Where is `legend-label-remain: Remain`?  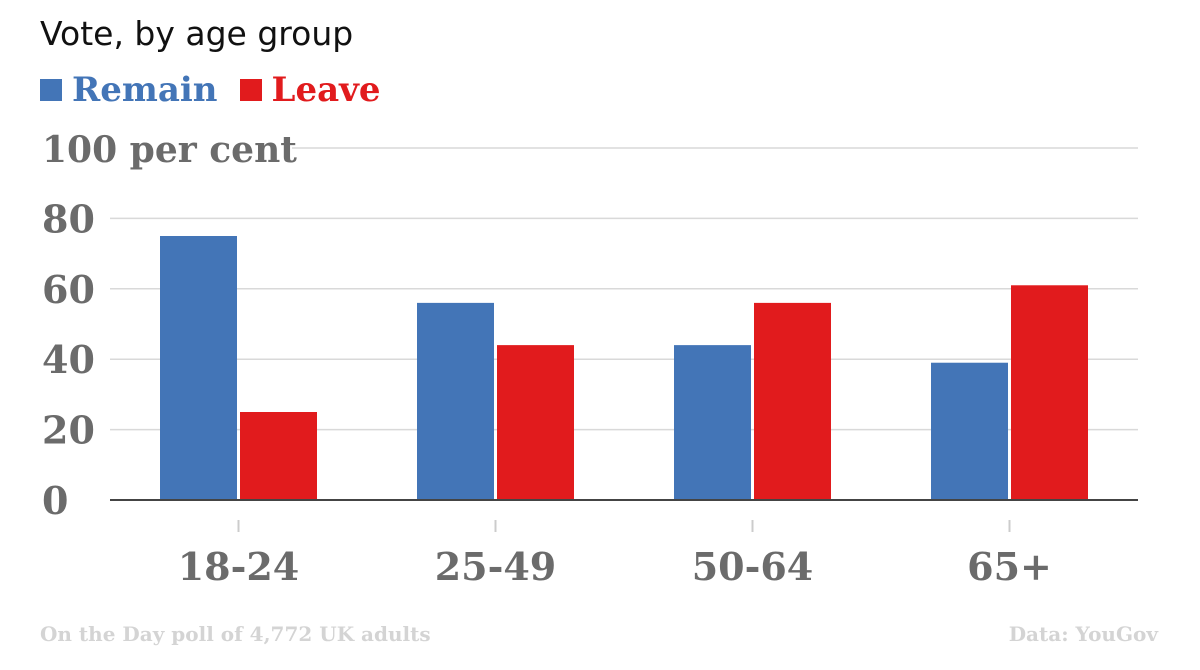 legend-label-remain: Remain is located at coordinates (145, 90).